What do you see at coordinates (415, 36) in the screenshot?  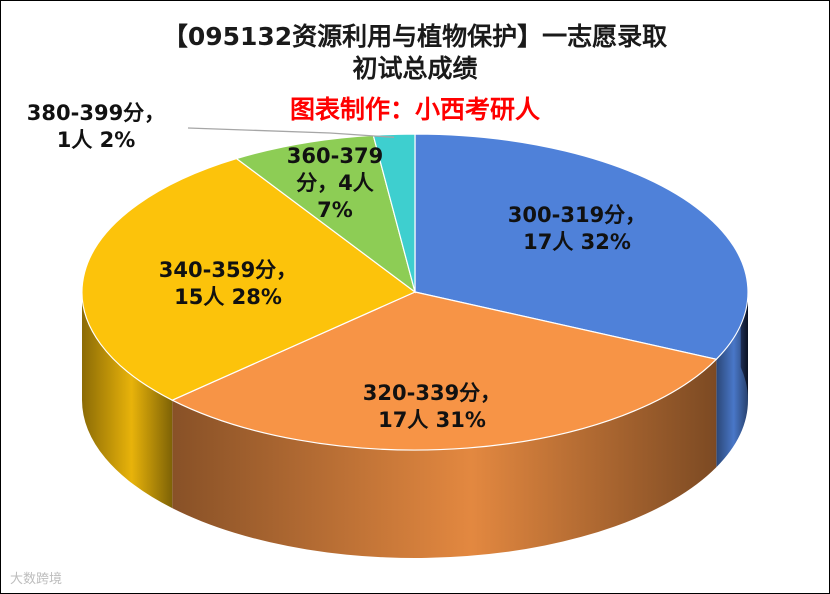 I see `chart-title-line1: 【095132资源利用与植物保护】一志愿录取` at bounding box center [415, 36].